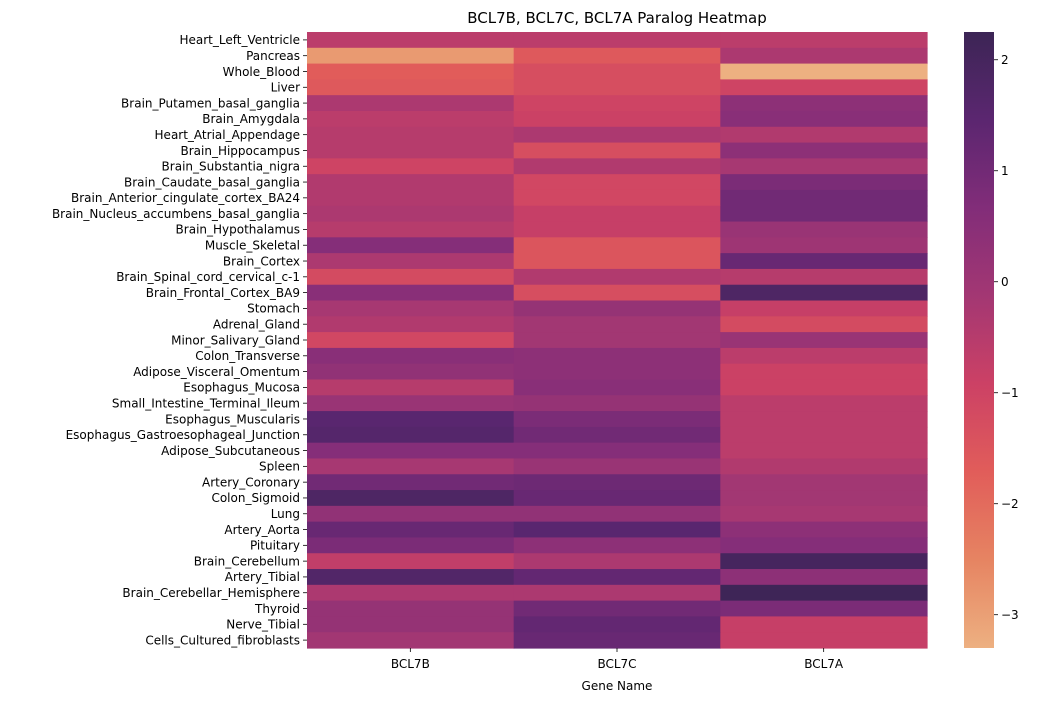 The image size is (1037, 706). What do you see at coordinates (273, 309) in the screenshot?
I see `row-label: Stomach` at bounding box center [273, 309].